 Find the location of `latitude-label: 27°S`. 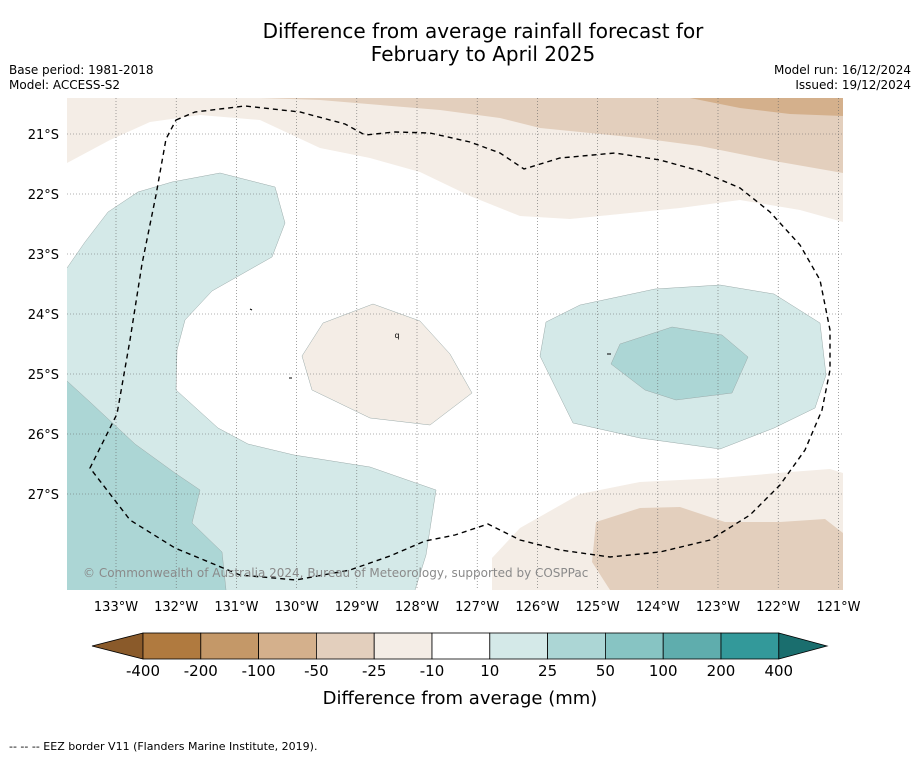

latitude-label: 27°S is located at coordinates (43, 495).